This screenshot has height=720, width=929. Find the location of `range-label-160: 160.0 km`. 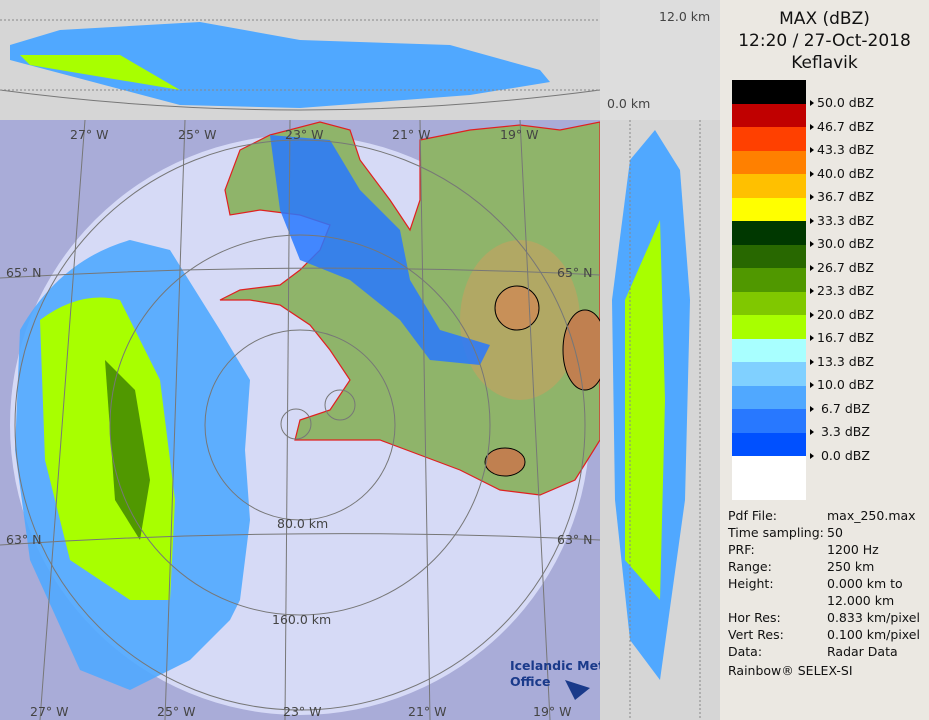

range-label-160: 160.0 km is located at coordinates (301, 619).